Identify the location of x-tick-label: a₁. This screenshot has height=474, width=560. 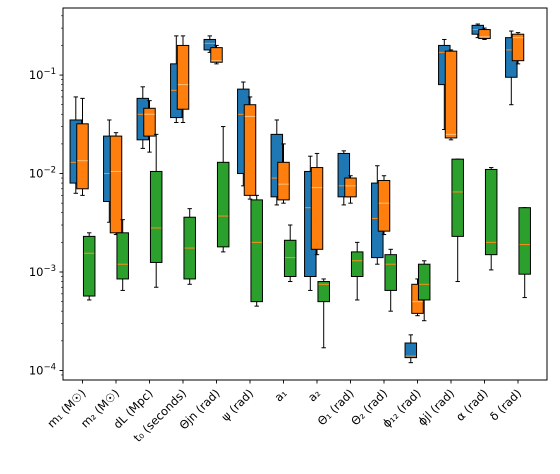
(280, 395).